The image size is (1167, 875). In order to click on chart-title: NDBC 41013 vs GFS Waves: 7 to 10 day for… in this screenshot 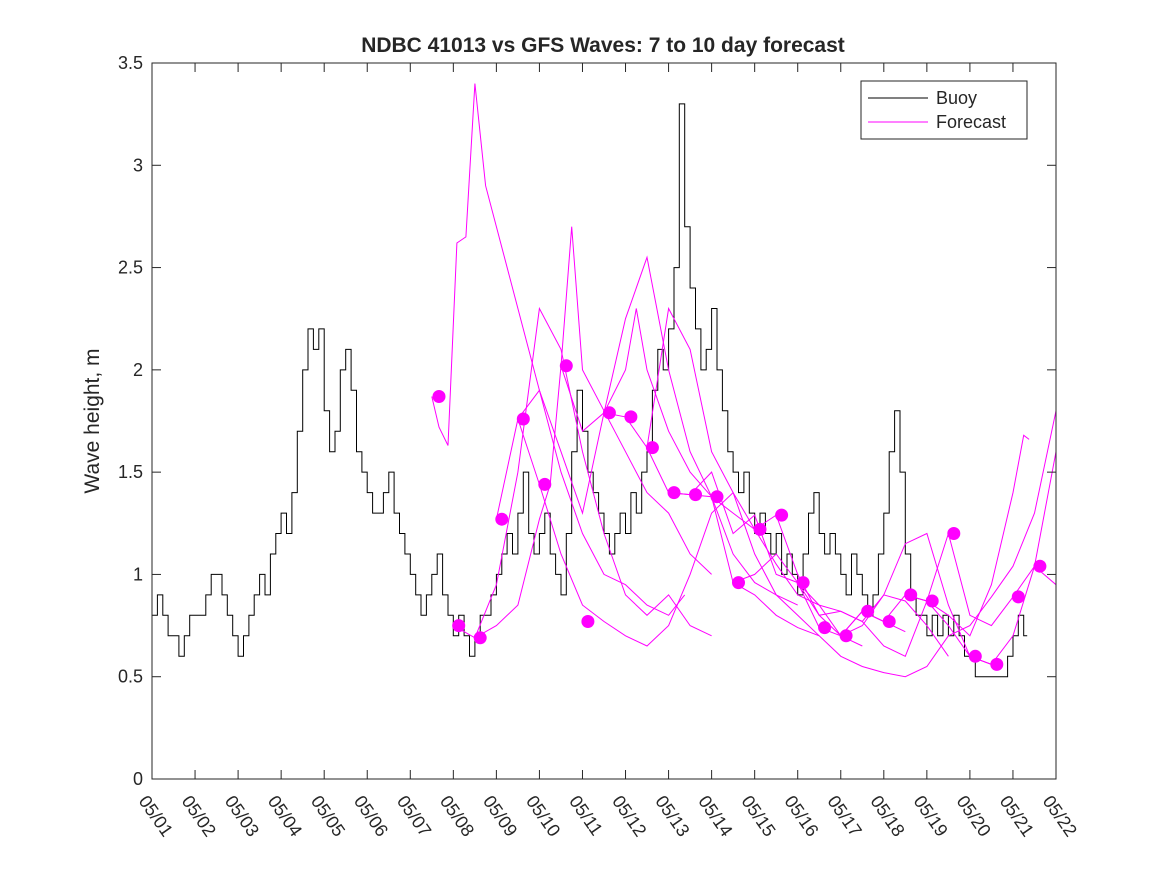, I will do `click(603, 45)`.